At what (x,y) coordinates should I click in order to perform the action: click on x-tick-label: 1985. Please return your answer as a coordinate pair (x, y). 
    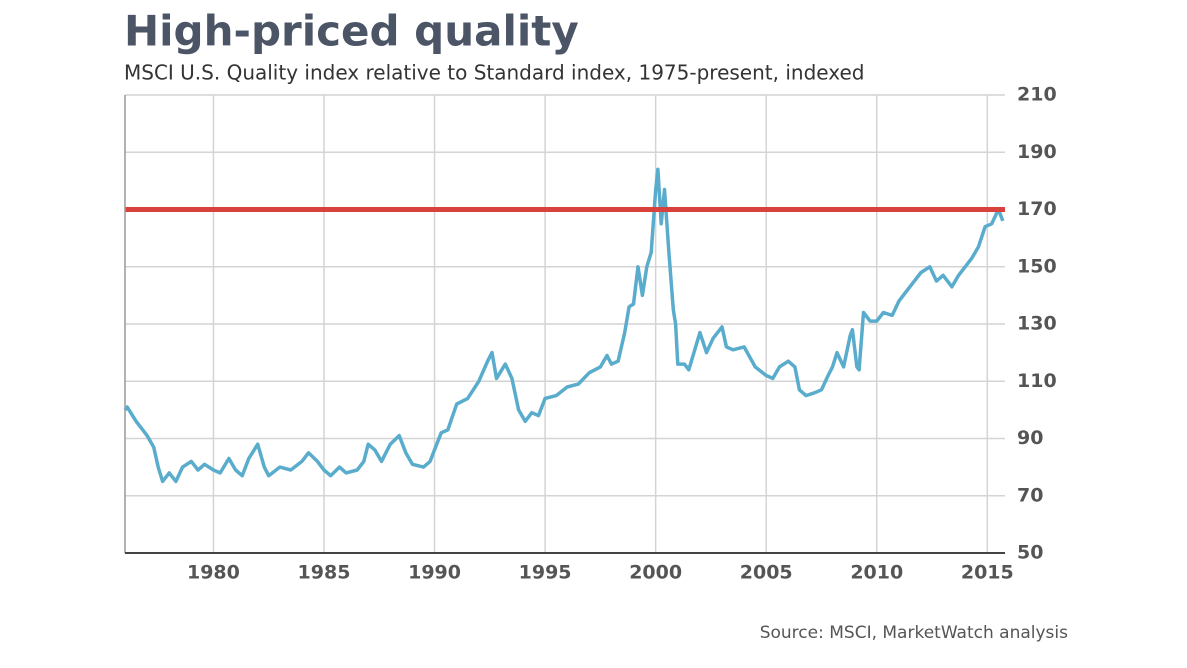
    Looking at the image, I should click on (324, 573).